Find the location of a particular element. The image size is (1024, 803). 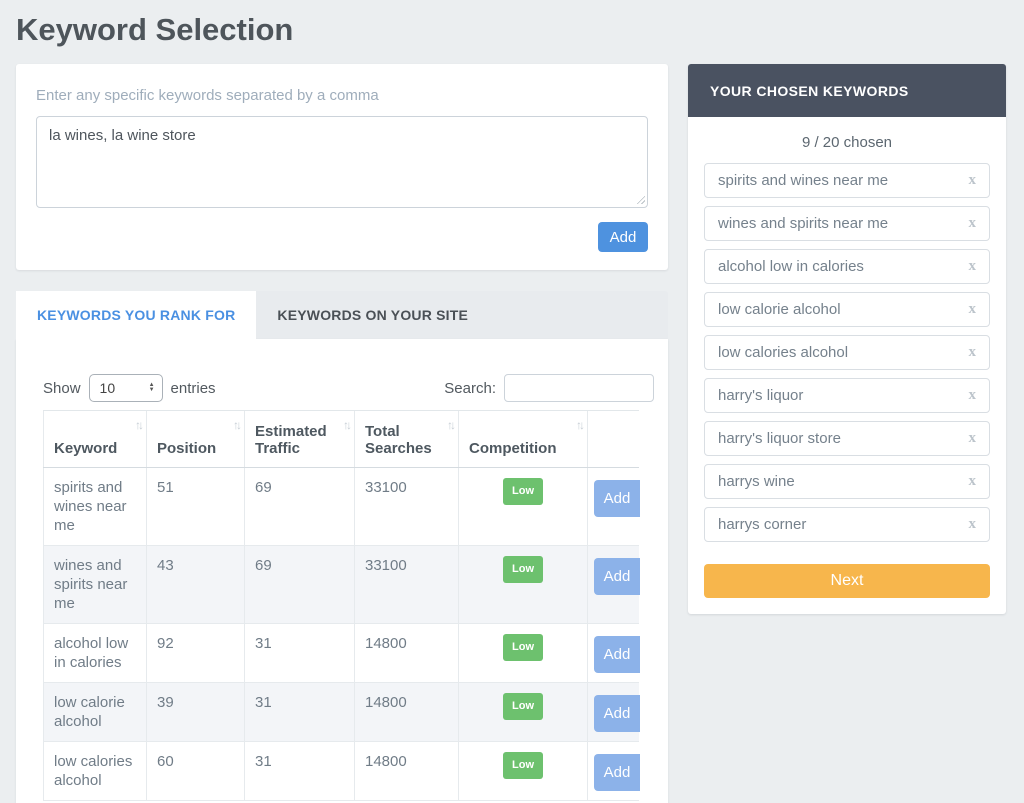

entries-label: entries is located at coordinates (193, 388).